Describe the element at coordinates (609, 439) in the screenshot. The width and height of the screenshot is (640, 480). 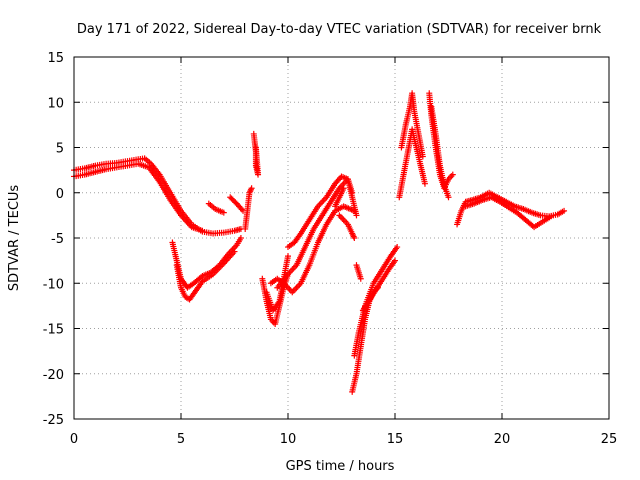
I see `x-tick-label: 25` at that location.